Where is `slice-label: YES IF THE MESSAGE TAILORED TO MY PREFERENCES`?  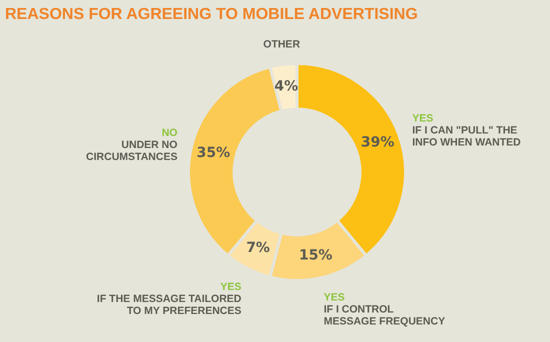 slice-label: YES IF THE MESSAGE TAILORED TO MY PREFERENCES is located at coordinates (169, 299).